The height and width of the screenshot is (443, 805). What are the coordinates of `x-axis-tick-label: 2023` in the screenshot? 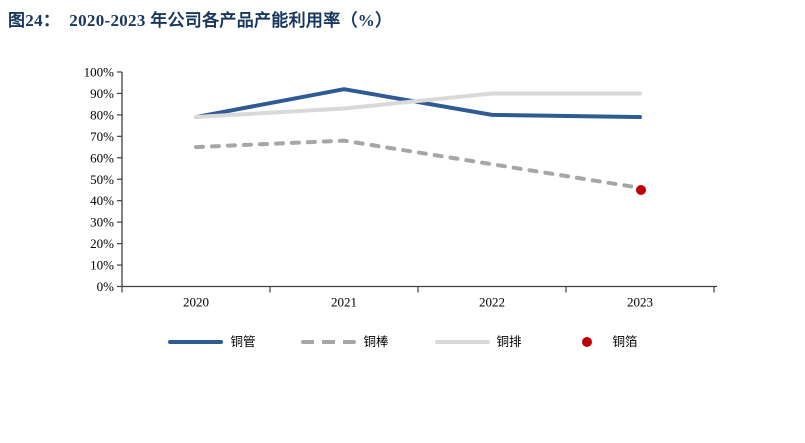 It's located at (640, 302).